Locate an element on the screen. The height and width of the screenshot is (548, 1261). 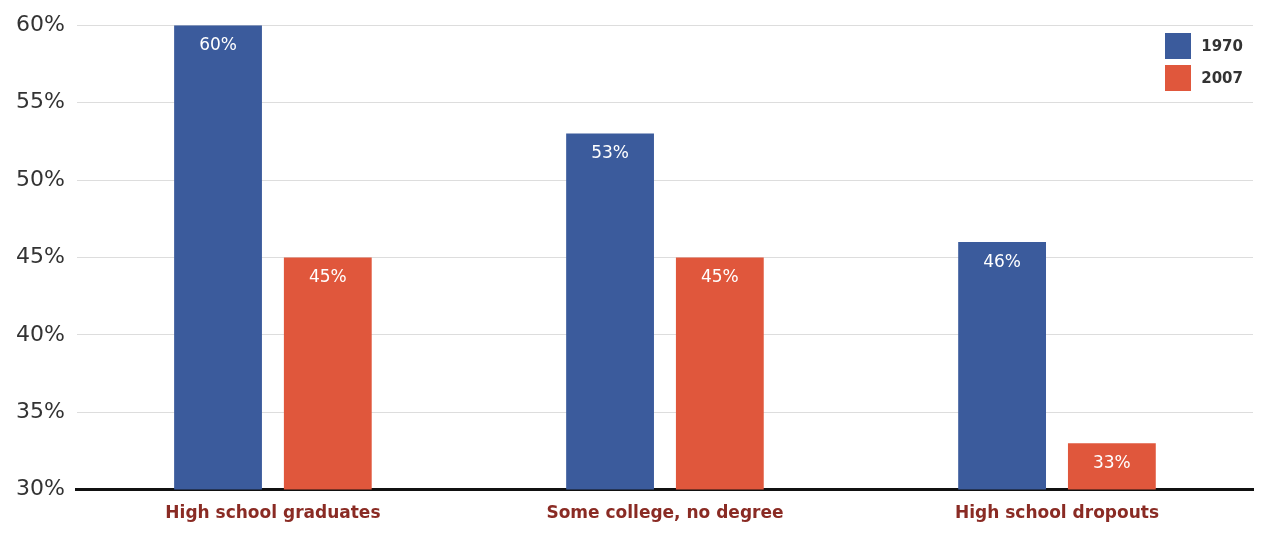
data-label: 33% is located at coordinates (1111, 462).